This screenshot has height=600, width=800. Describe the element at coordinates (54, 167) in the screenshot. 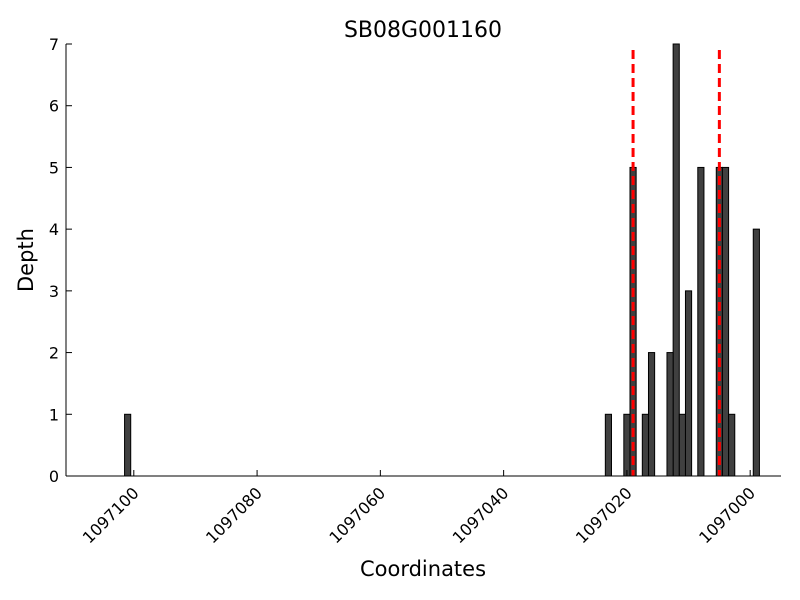

I see `y-tick-label: 5` at that location.